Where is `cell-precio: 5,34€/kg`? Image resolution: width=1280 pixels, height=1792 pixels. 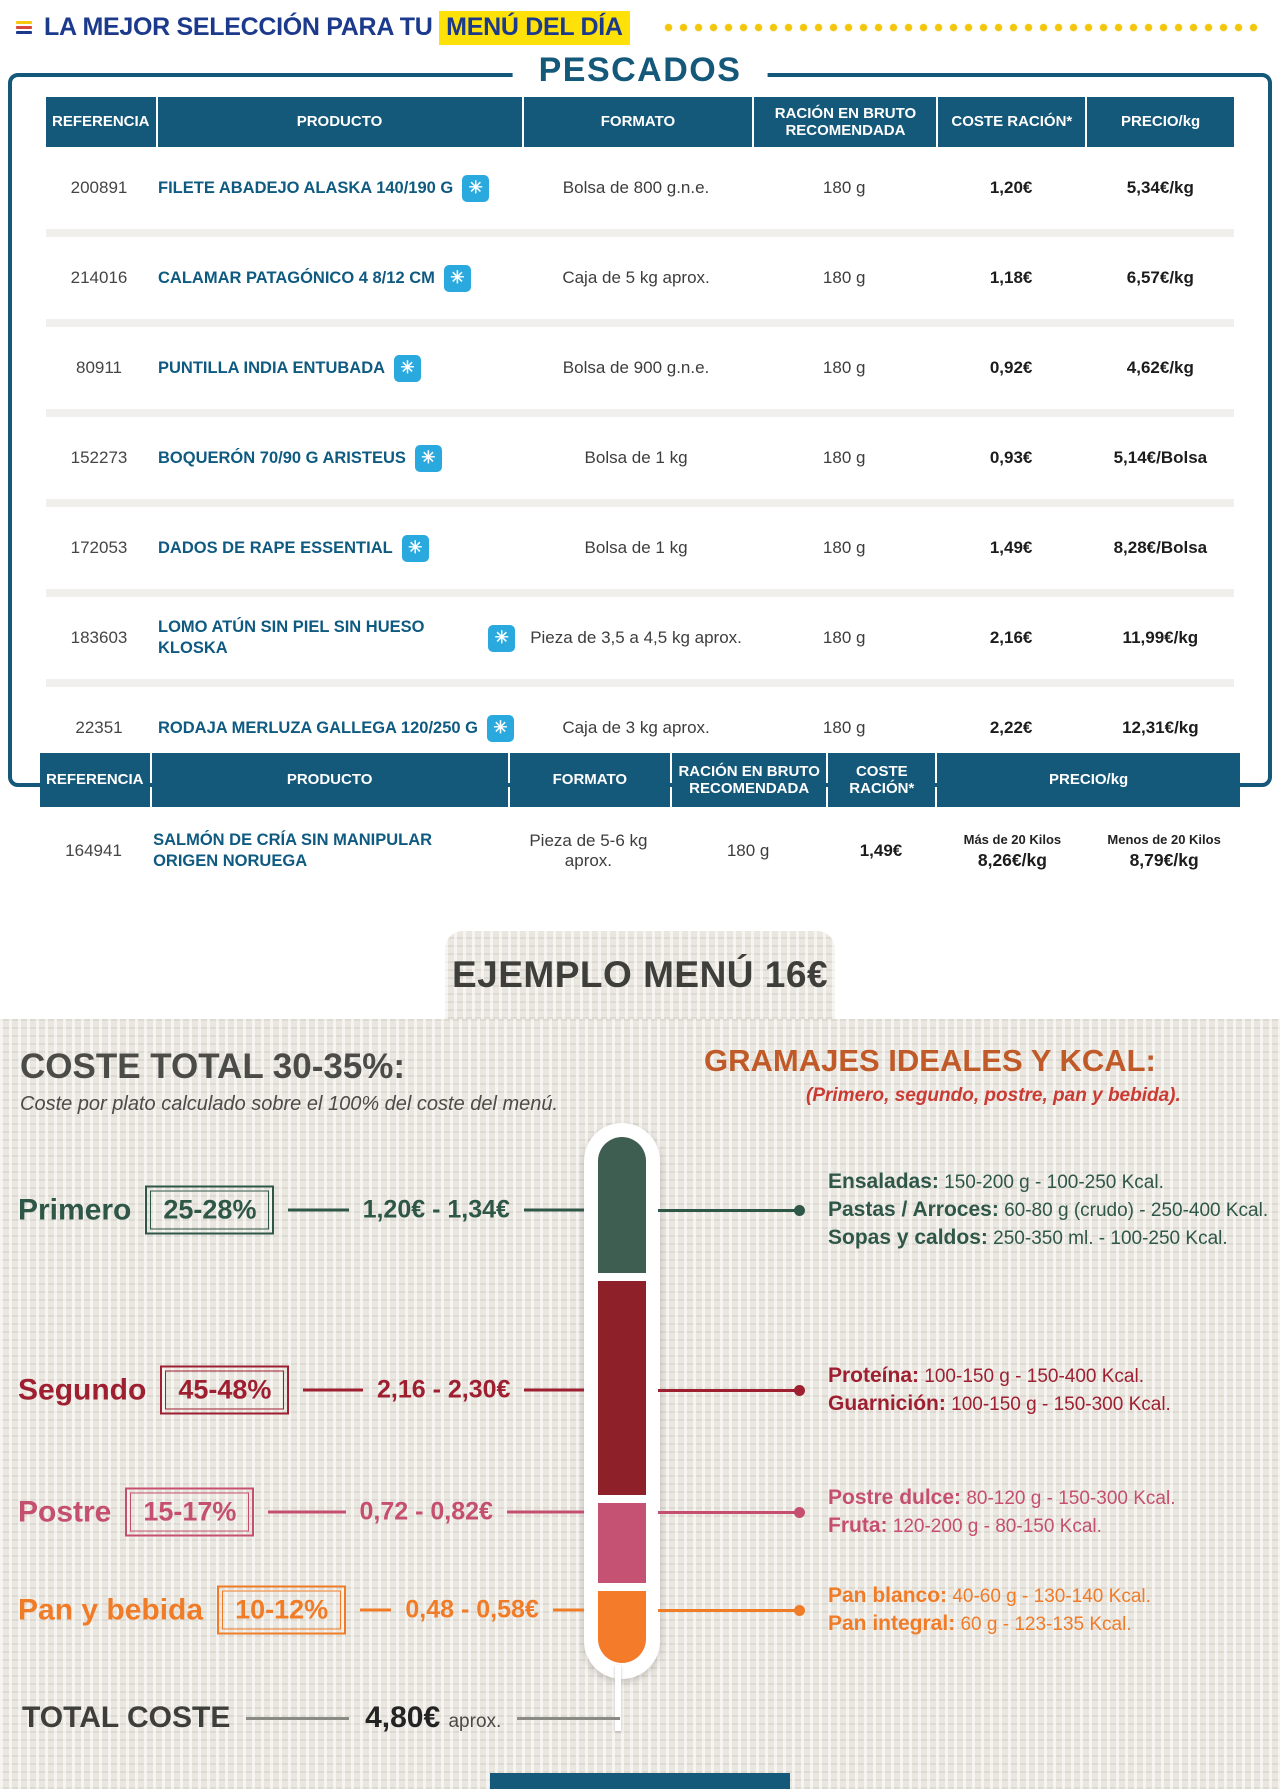 cell-precio: 5,34€/kg is located at coordinates (1160, 187).